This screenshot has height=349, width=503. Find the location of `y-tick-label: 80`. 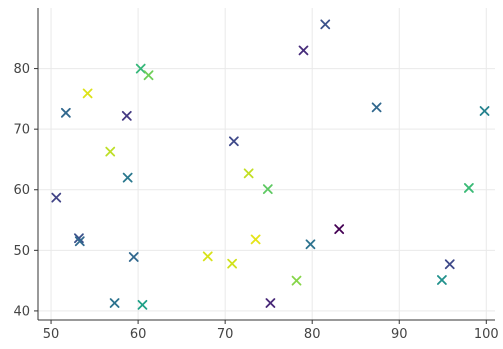

y-tick-label: 80 is located at coordinates (21, 69).